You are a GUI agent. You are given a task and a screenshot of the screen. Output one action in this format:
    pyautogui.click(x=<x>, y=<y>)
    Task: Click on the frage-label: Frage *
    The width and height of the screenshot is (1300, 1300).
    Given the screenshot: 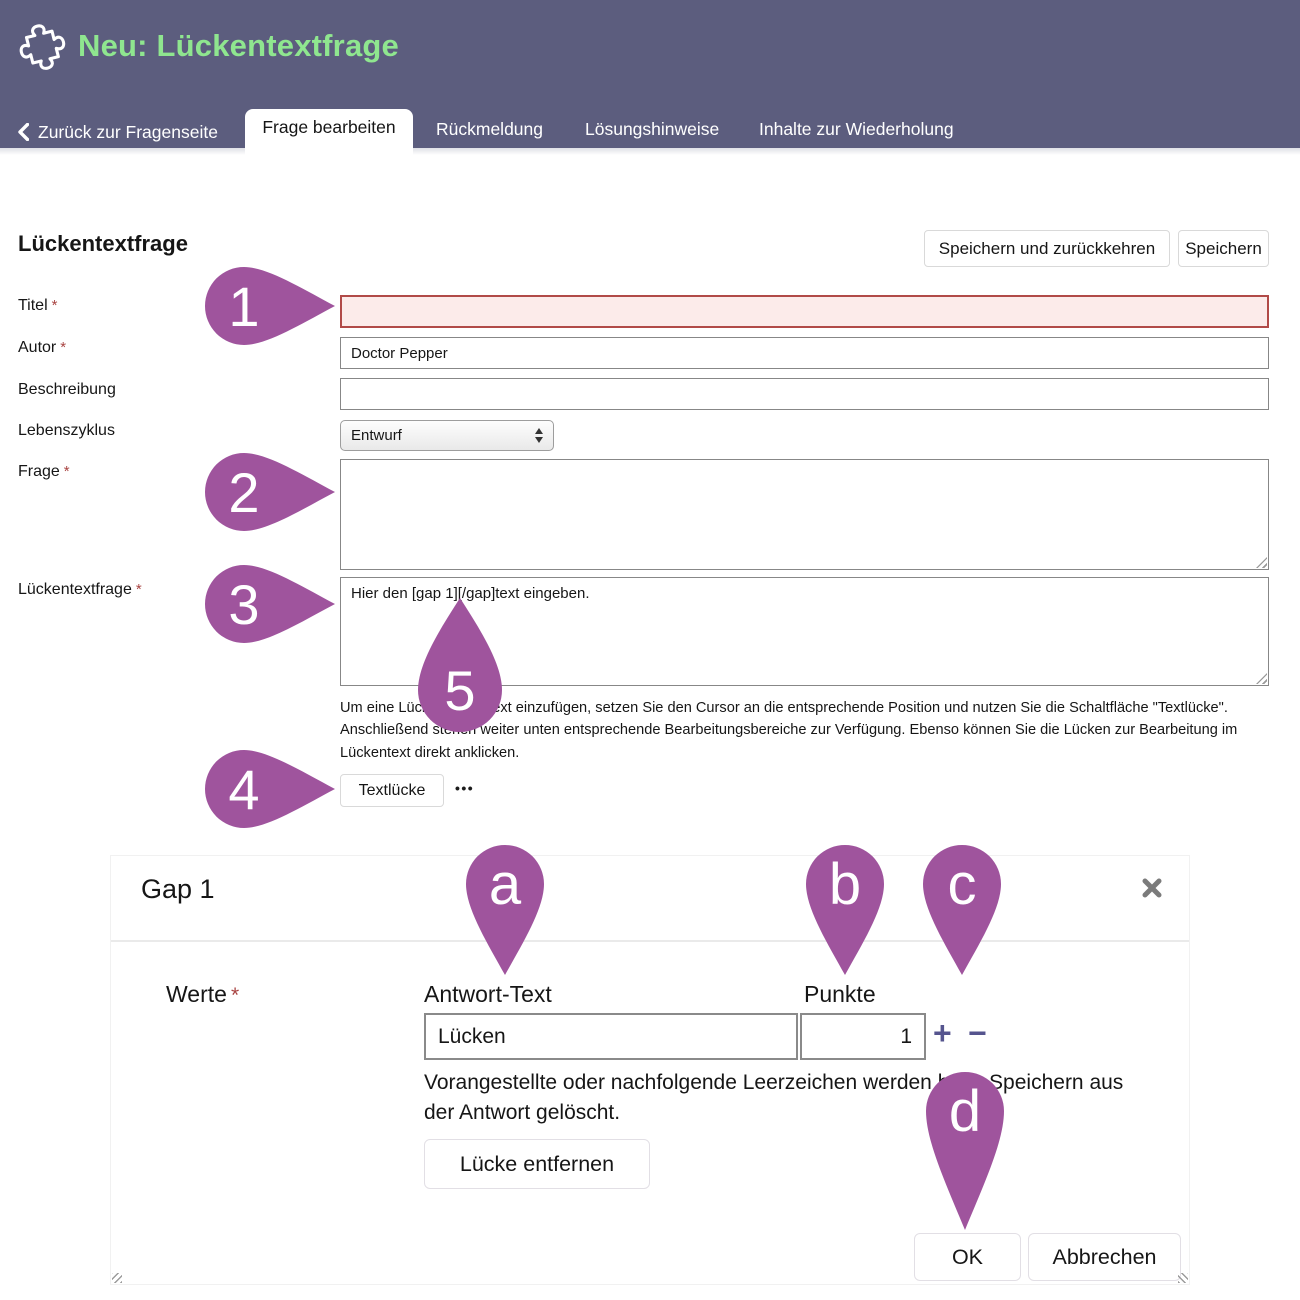 What is the action you would take?
    pyautogui.click(x=44, y=471)
    